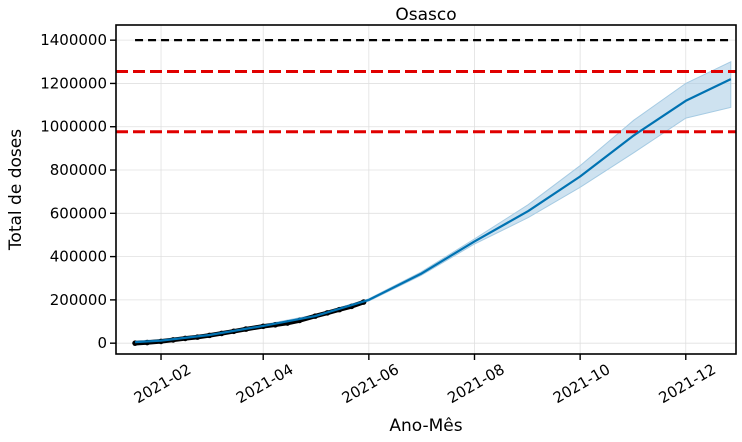 The width and height of the screenshot is (742, 442). I want to click on x-tick-label: 2021-06, so click(370, 383).